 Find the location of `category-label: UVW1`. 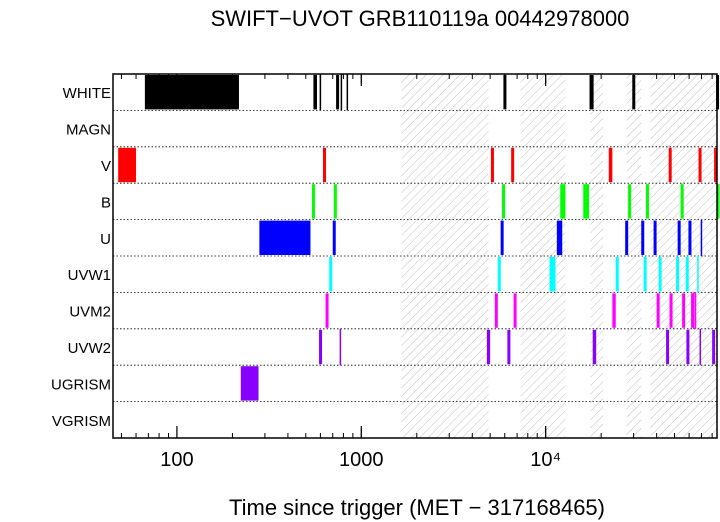

category-label: UVW1 is located at coordinates (89, 275).